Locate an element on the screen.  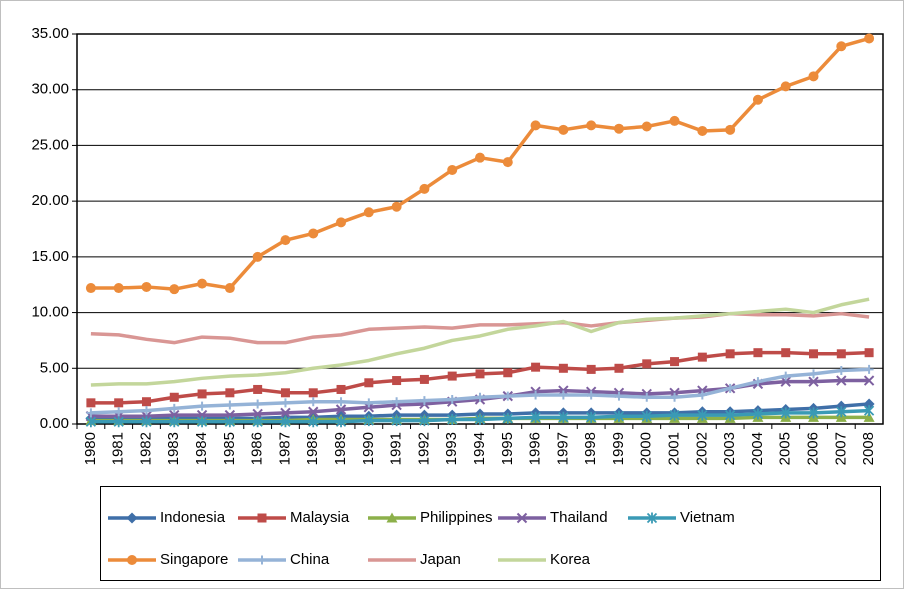
x-tick-label: 2006 is located at coordinates (812, 448).